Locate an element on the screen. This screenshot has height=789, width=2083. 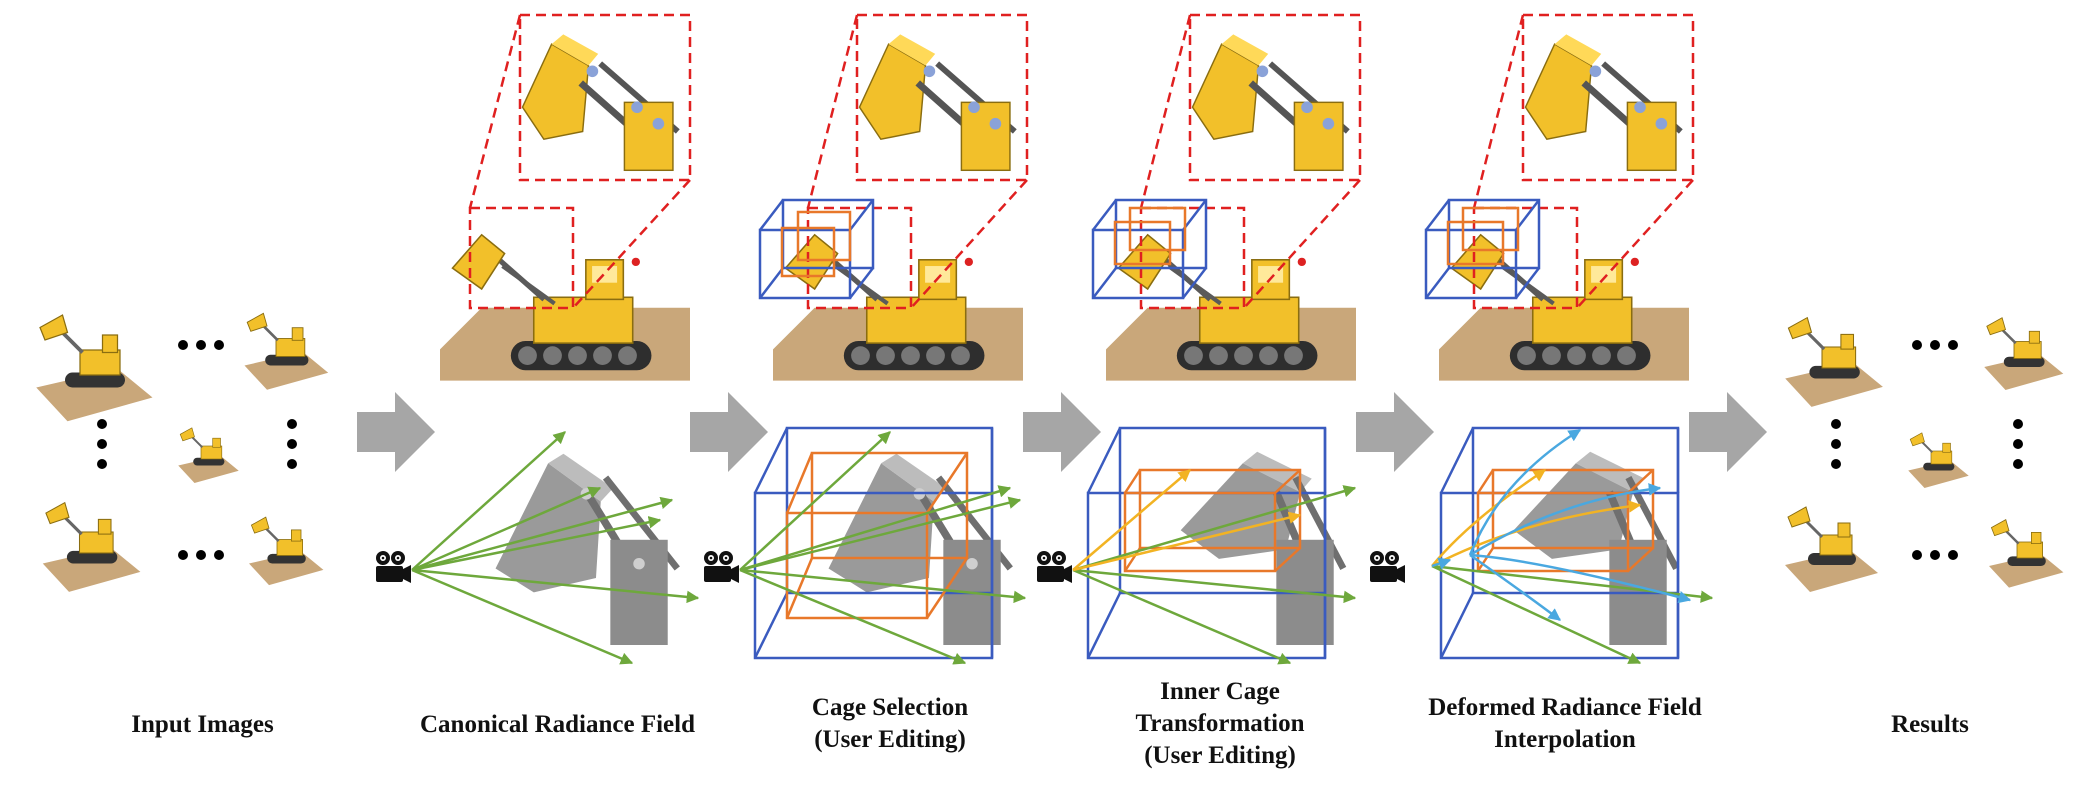
caption-deformed: Deformed Radiance Field Interpolation is located at coordinates (1565, 724).